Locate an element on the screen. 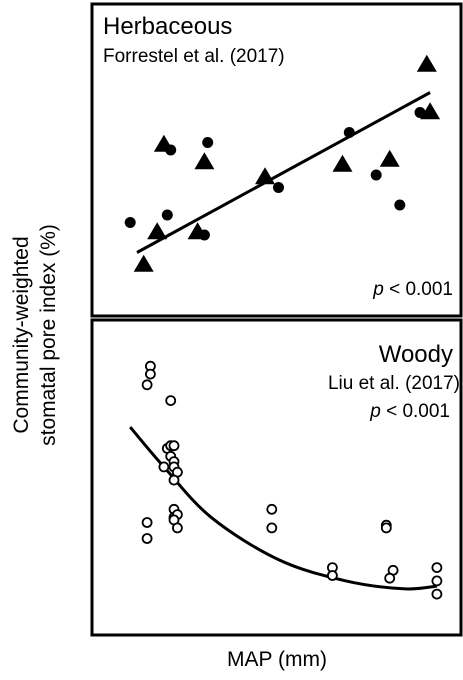 The width and height of the screenshot is (463, 680). panel-woody-title: Woody is located at coordinates (416, 354).